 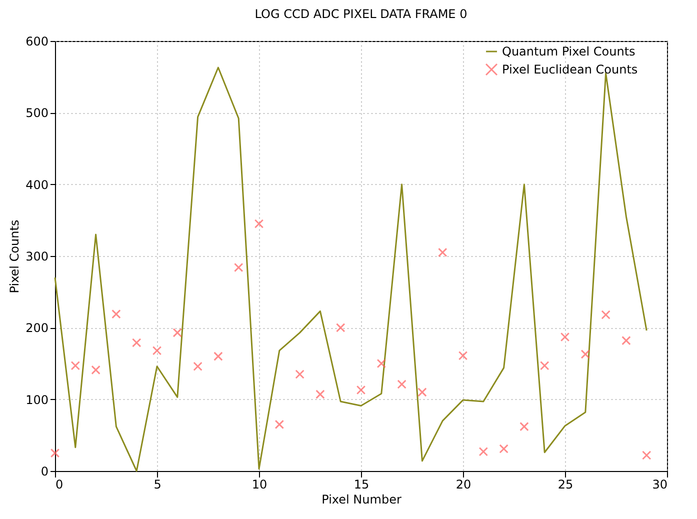 What do you see at coordinates (362, 485) in the screenshot?
I see `x-tick-label: 15` at bounding box center [362, 485].